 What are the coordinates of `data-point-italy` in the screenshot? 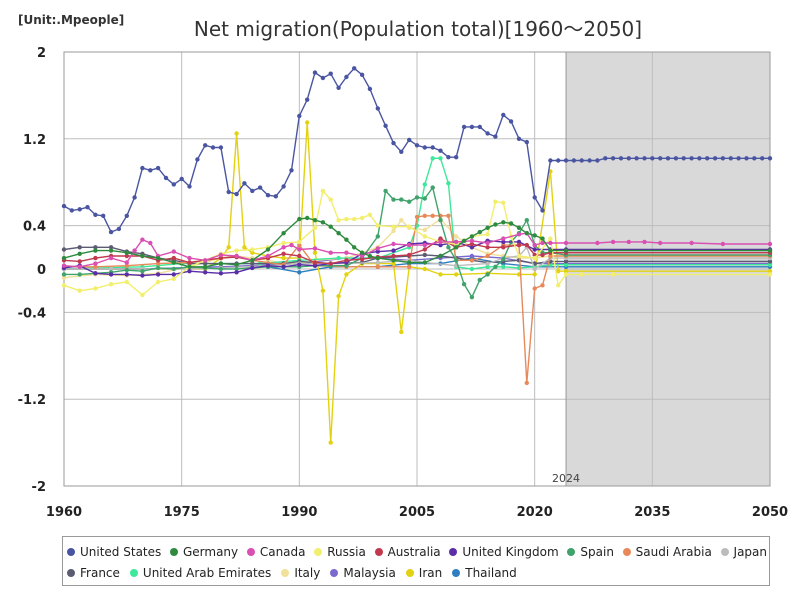 It's located at (424, 230).